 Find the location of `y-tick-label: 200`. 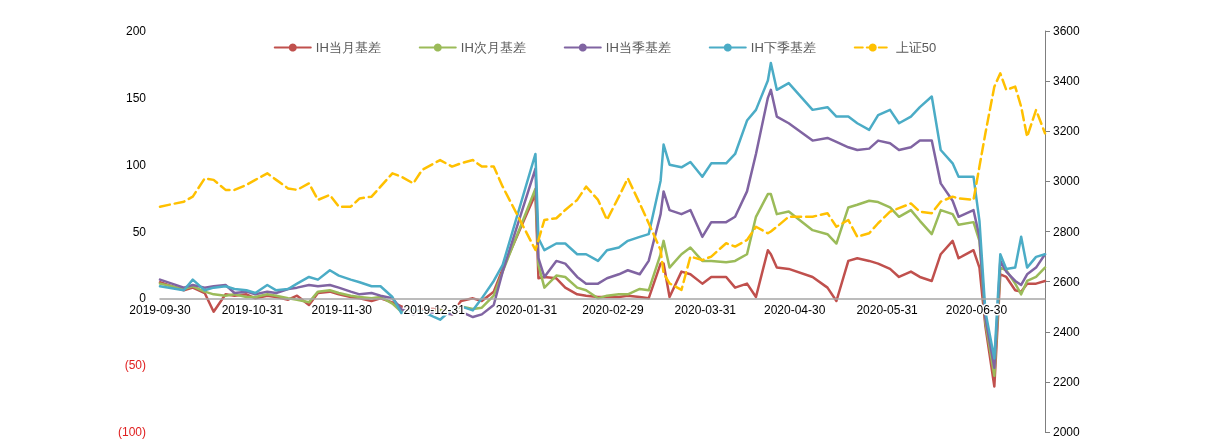

y-tick-label: 200 is located at coordinates (136, 31).